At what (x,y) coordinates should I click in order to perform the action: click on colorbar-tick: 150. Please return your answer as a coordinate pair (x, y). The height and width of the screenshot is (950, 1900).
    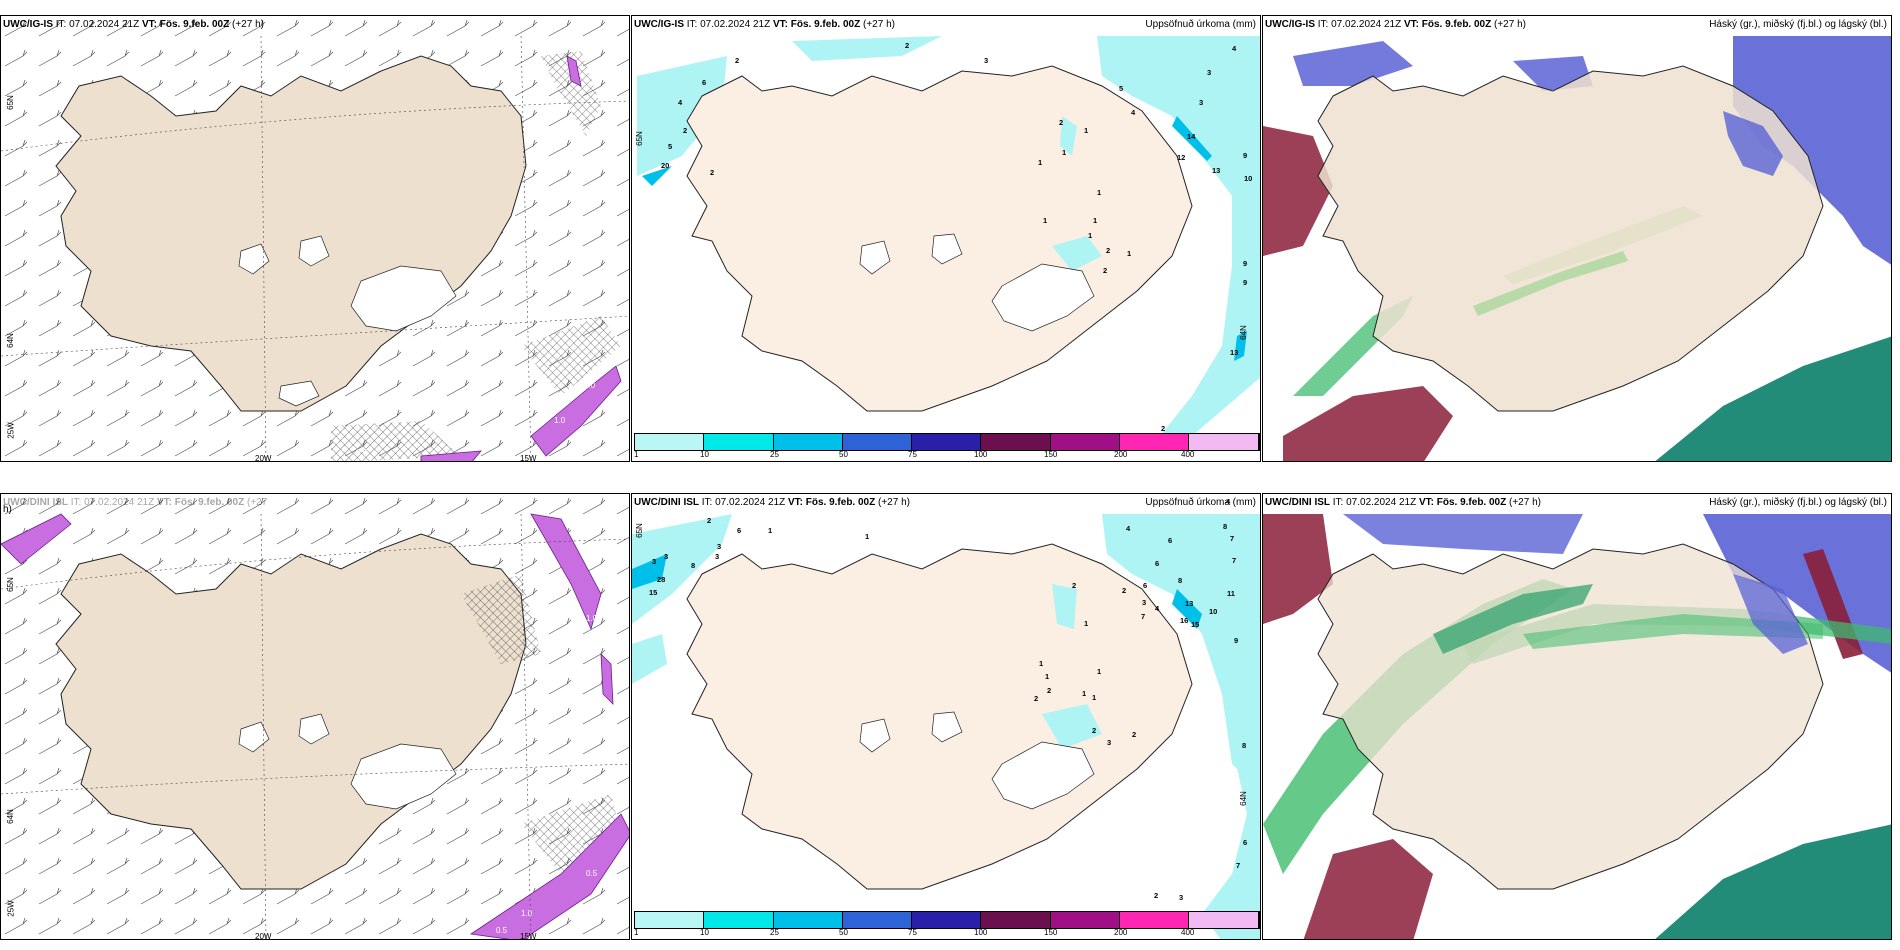
    Looking at the image, I should click on (1051, 454).